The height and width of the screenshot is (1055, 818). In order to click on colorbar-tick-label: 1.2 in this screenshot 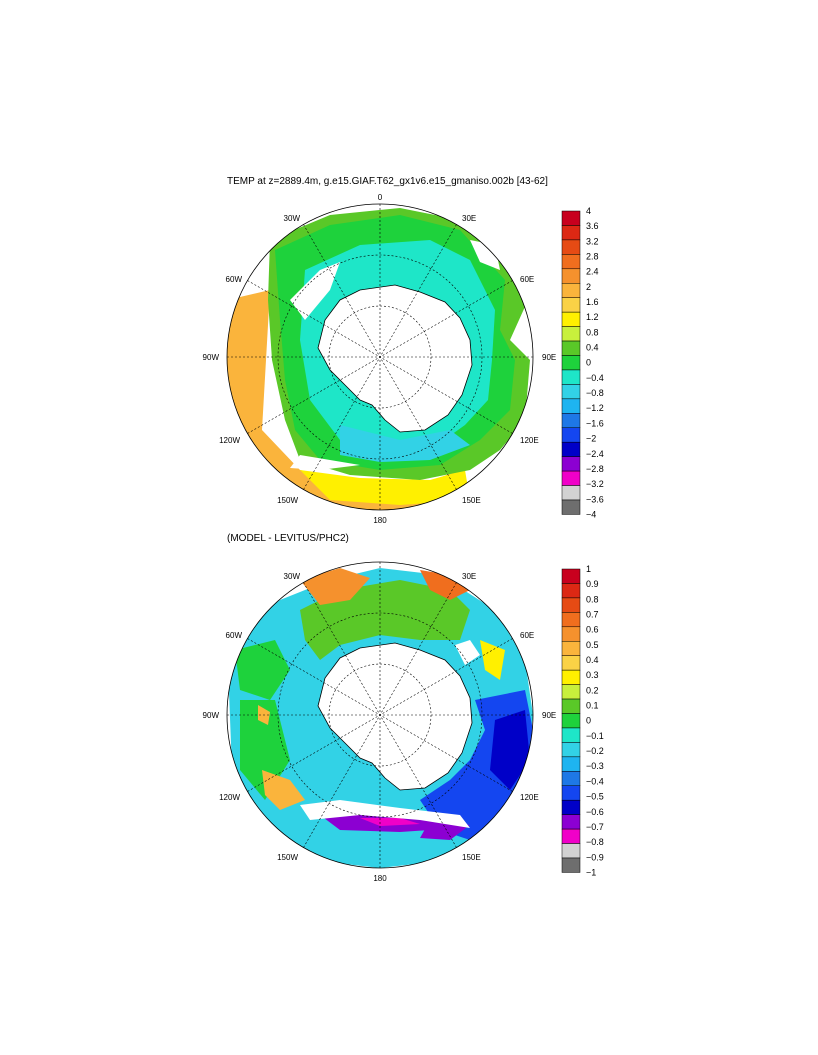, I will do `click(592, 317)`.